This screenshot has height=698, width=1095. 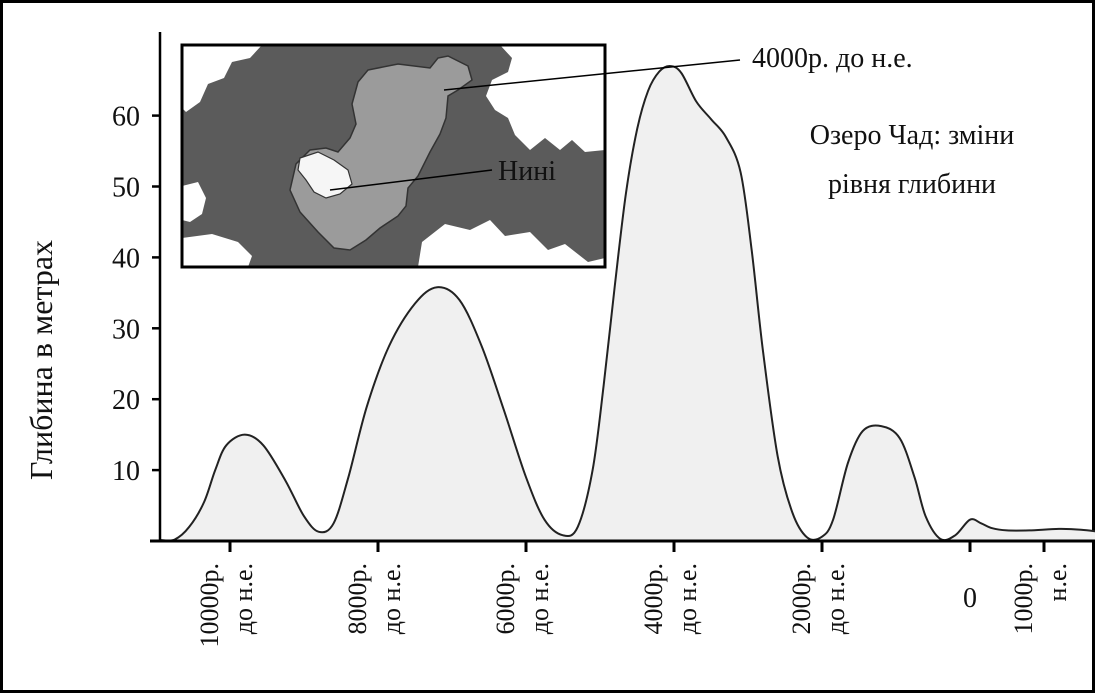 What do you see at coordinates (357, 599) in the screenshot?
I see `x-tick-label--8000-line-1: 8000р.` at bounding box center [357, 599].